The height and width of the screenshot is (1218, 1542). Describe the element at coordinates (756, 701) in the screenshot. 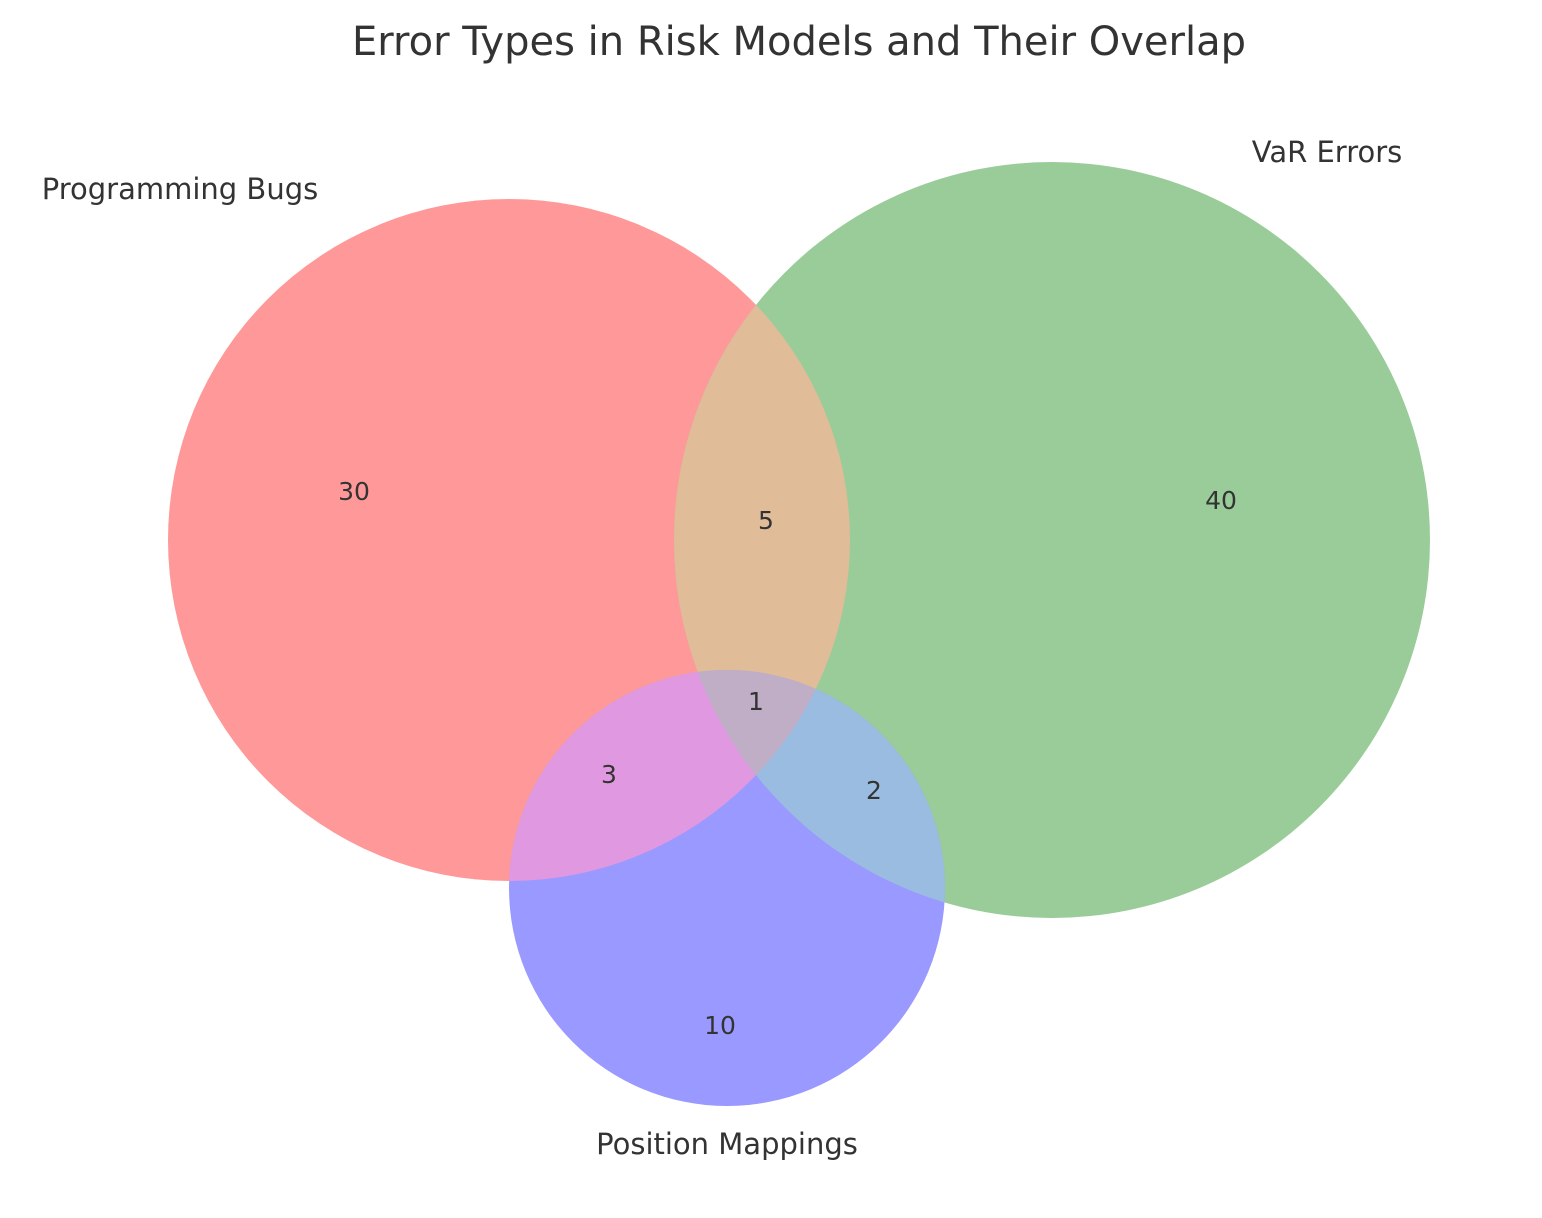

I see `all-three-count: 1` at that location.